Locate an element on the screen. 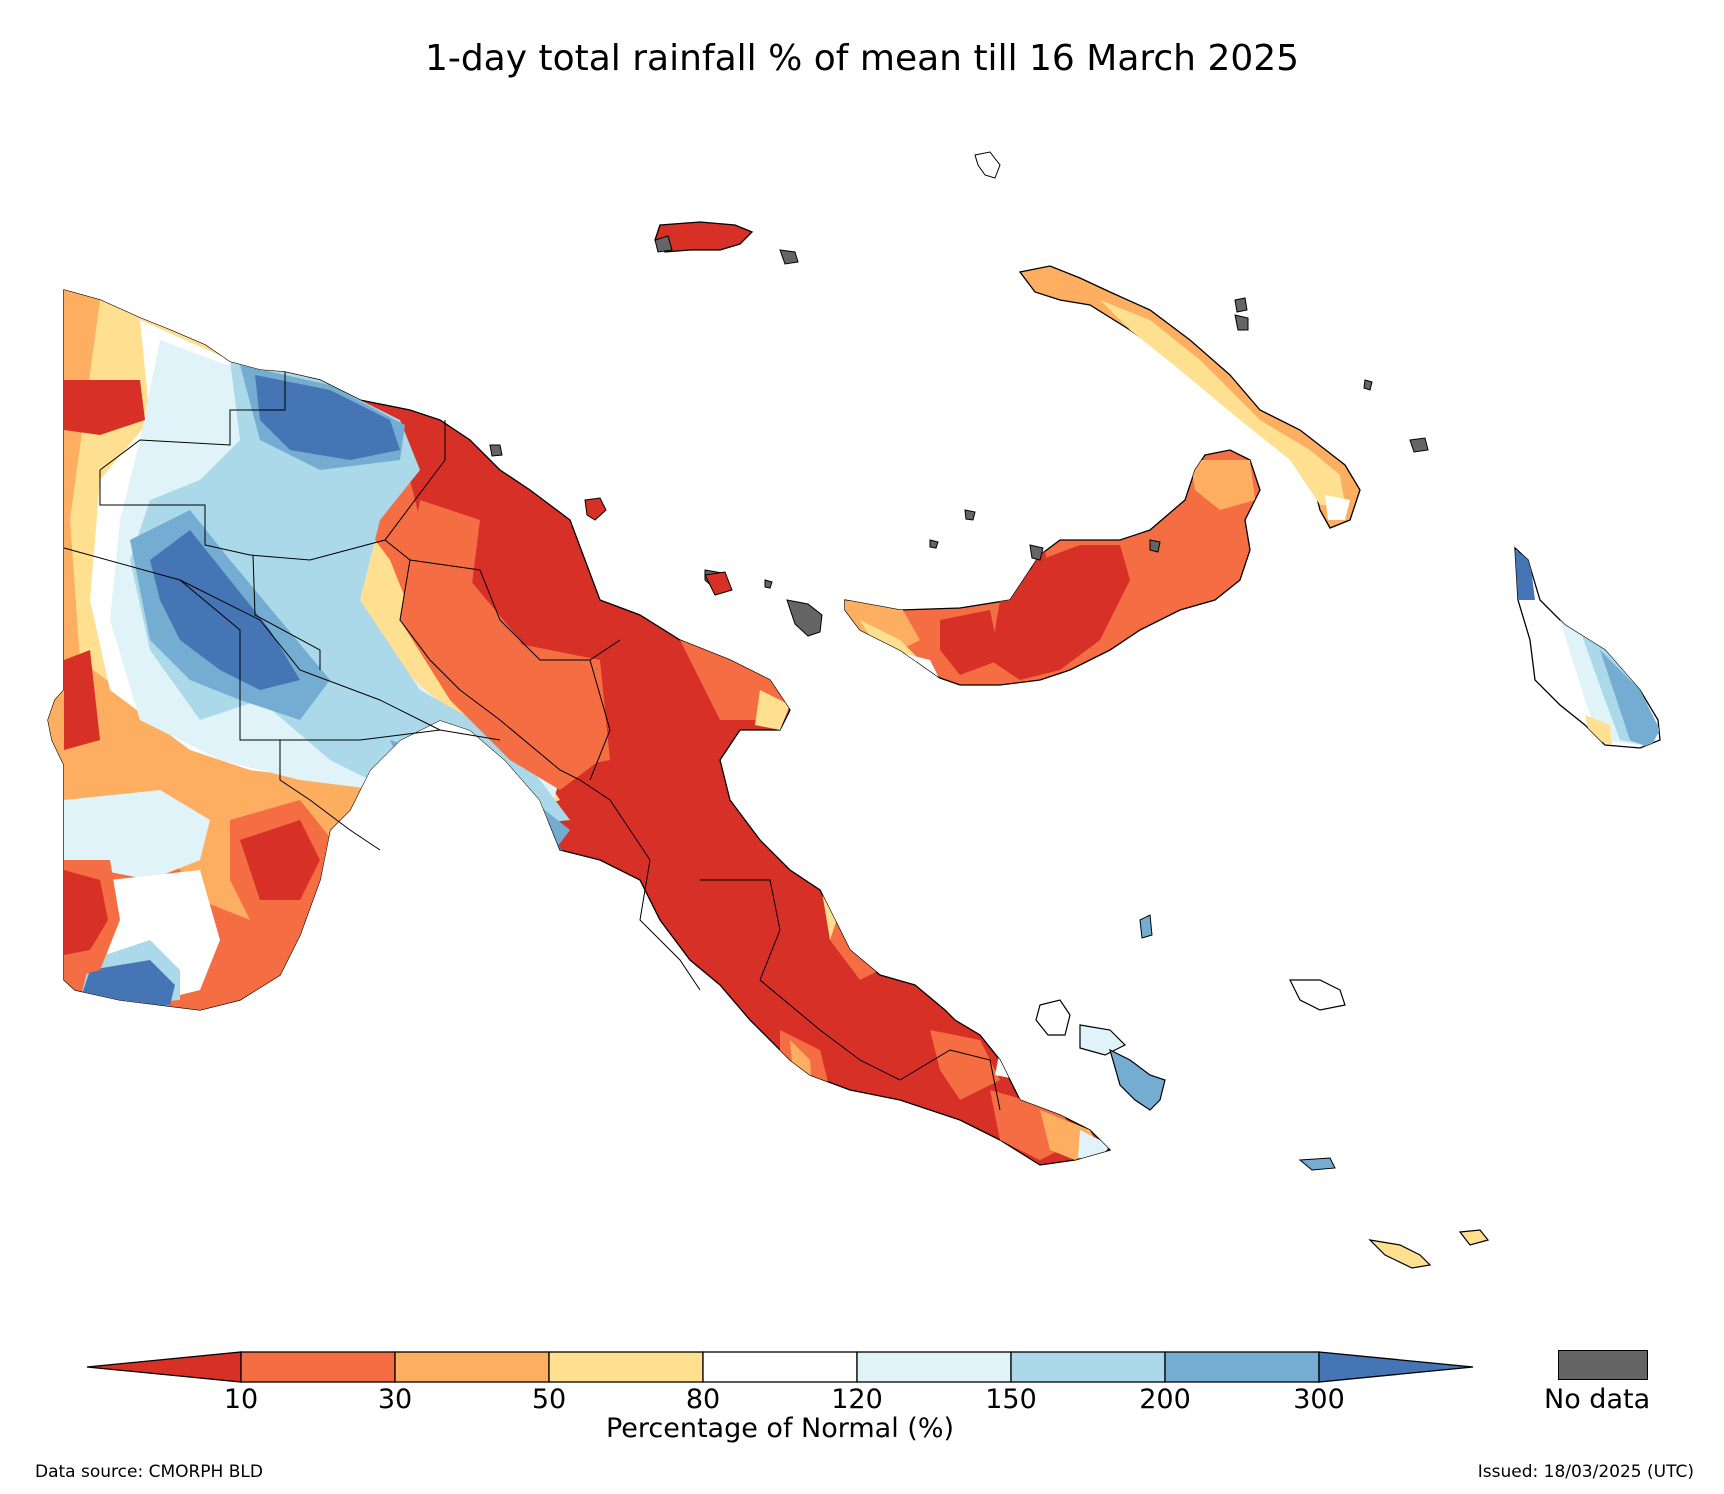 The height and width of the screenshot is (1494, 1724). colorbar-tick: 80 is located at coordinates (703, 1399).